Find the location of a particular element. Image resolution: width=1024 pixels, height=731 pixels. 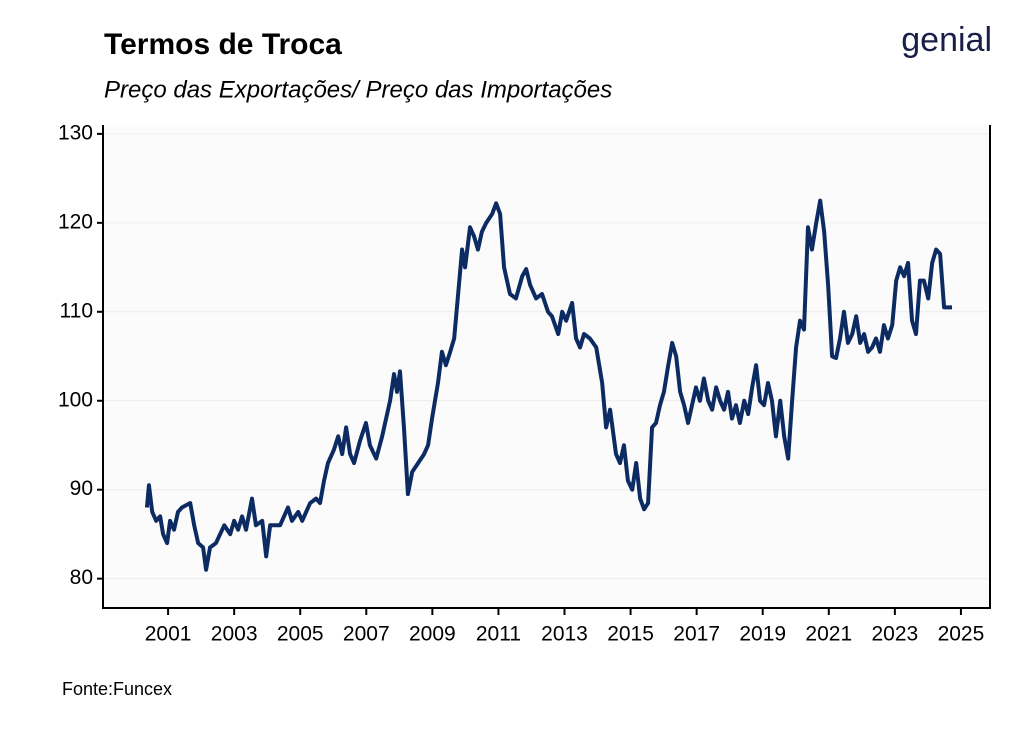

chart-title: Termos de Troca is located at coordinates (223, 44).